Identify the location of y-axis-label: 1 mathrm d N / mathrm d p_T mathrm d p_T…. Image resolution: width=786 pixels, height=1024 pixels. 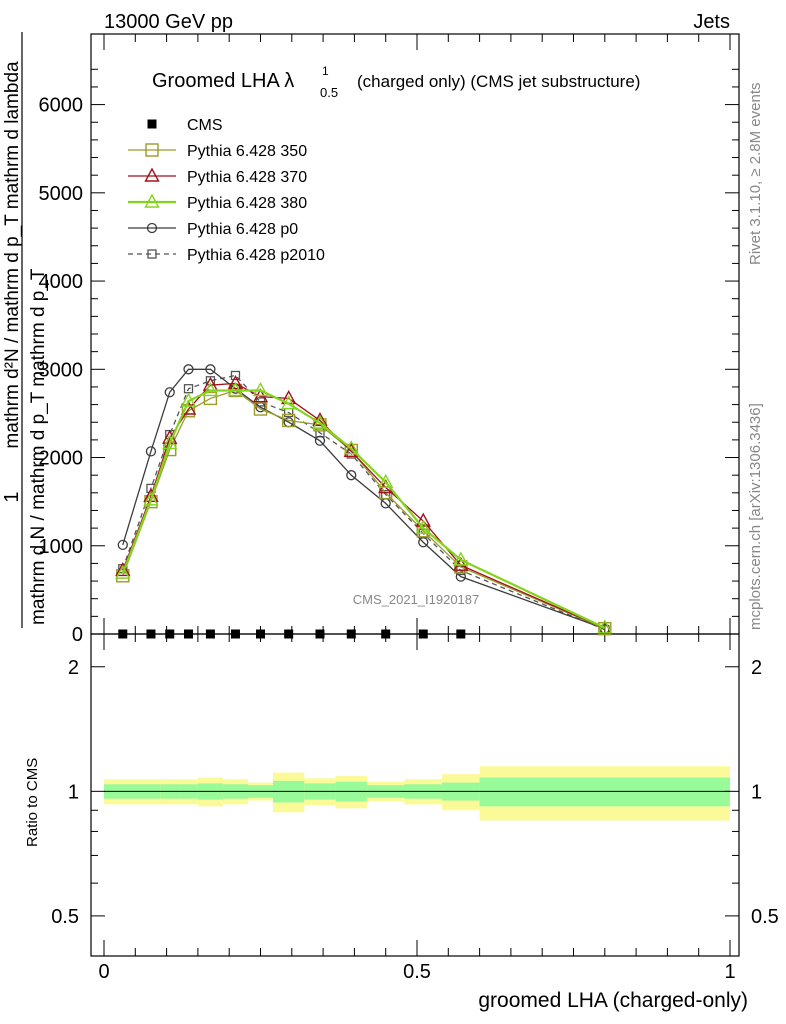
(25, 330).